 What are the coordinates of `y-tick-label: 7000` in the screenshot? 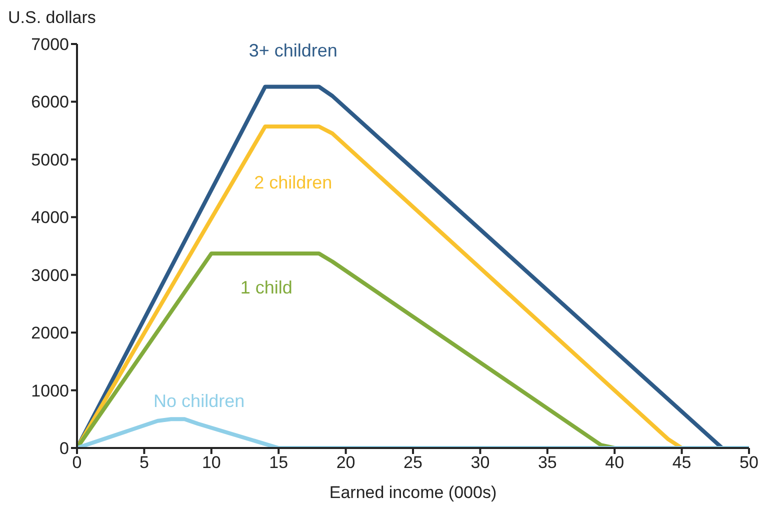 It's located at (50, 44).